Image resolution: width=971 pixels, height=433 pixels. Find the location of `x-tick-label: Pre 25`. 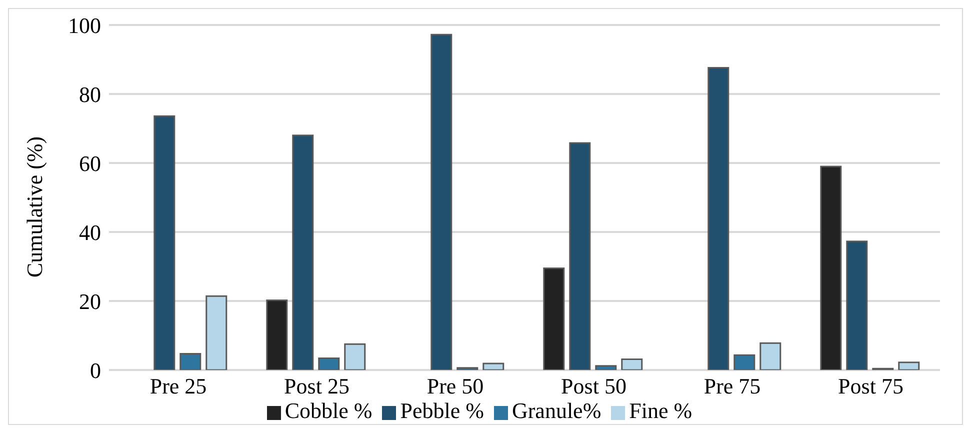

x-tick-label: Pre 25 is located at coordinates (178, 386).